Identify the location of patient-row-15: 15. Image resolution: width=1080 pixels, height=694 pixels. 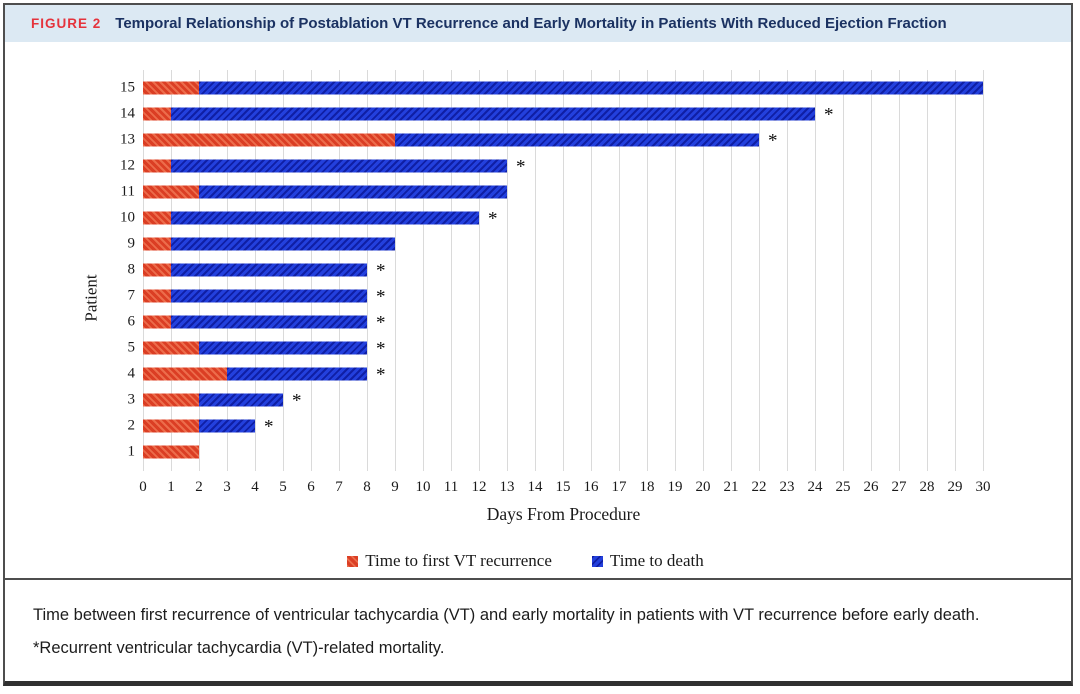
(552, 88).